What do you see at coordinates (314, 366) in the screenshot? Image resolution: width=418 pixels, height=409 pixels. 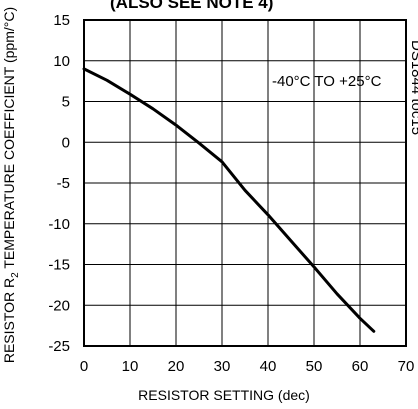 I see `x-tick-label: 50` at bounding box center [314, 366].